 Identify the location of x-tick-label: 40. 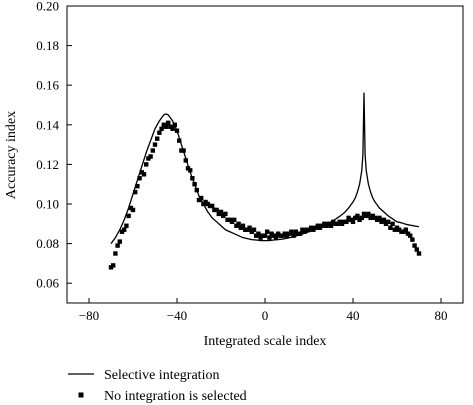
(353, 315).